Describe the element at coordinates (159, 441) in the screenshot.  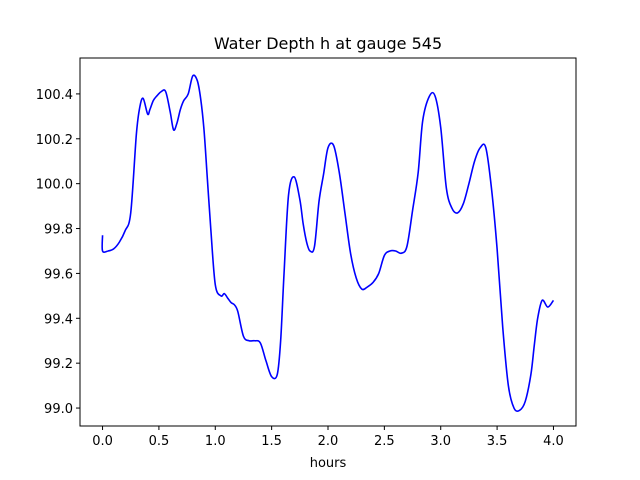
I see `x-tick-label: 0.5` at that location.